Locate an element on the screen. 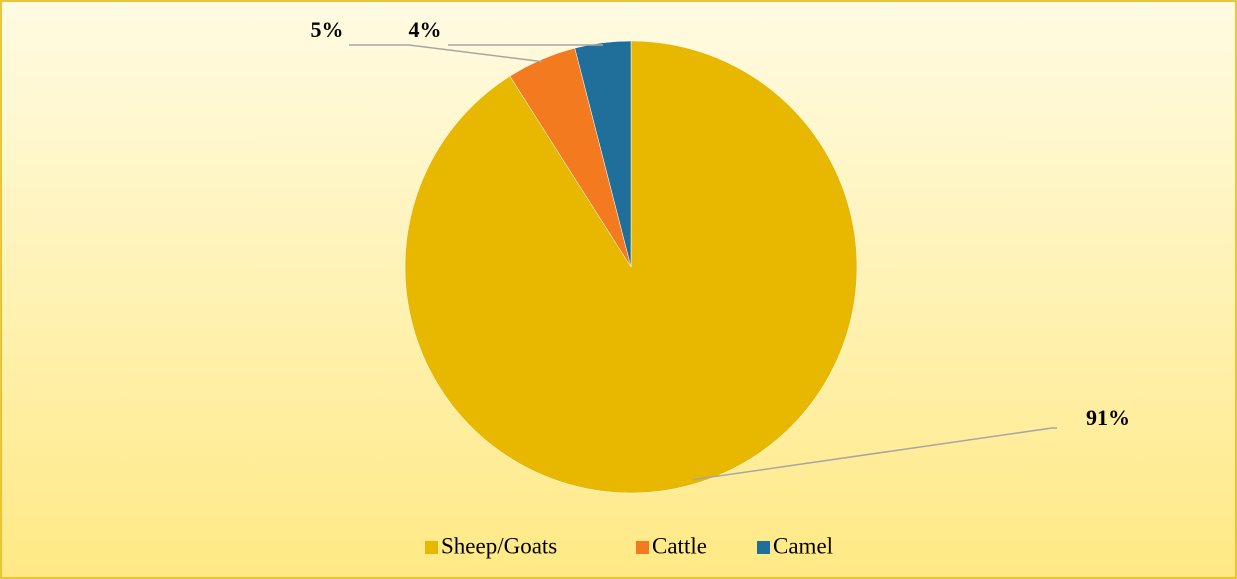 Image resolution: width=1237 pixels, height=579 pixels. data-label: 4% is located at coordinates (425, 29).